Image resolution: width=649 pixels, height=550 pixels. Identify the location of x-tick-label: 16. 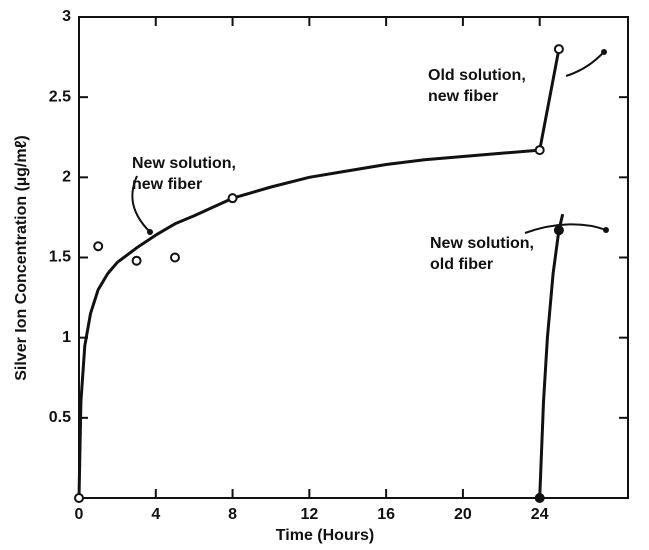
(386, 514).